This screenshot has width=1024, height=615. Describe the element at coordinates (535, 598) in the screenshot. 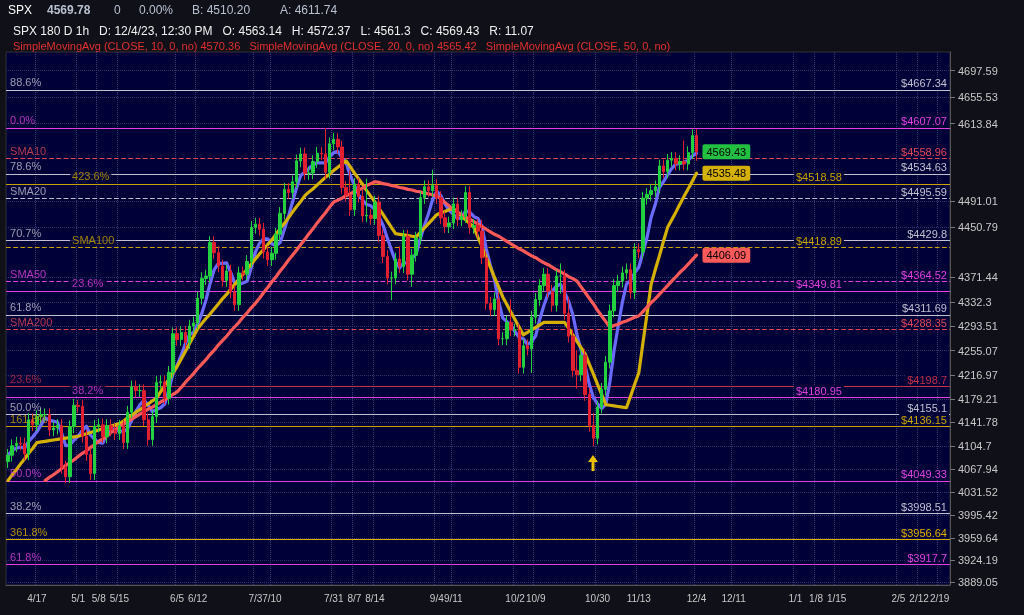

I see `x-tick-label: 10/9` at that location.